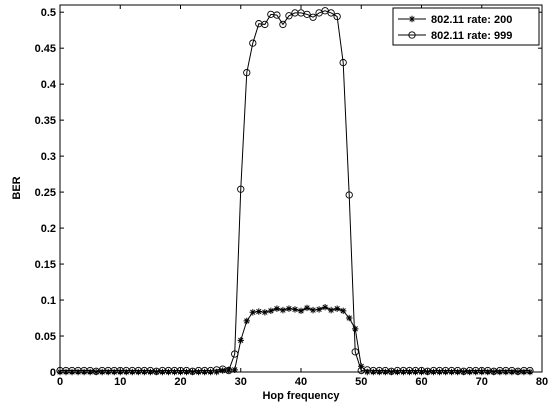 The height and width of the screenshot is (405, 553). Describe the element at coordinates (471, 20) in the screenshot. I see `legend-label-rate-200: 802.11 rate: 200` at that location.